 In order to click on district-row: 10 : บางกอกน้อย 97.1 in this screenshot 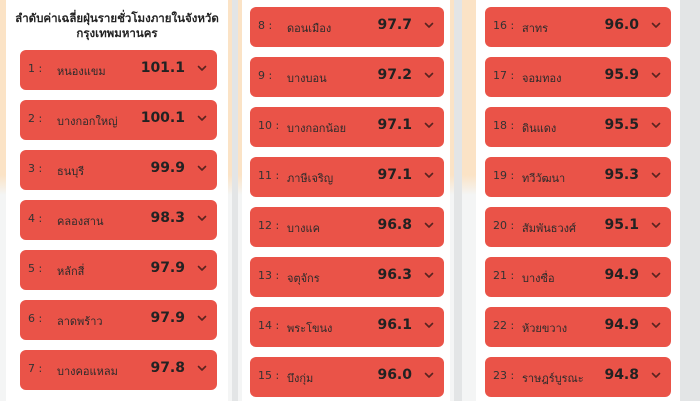, I will do `click(347, 127)`.